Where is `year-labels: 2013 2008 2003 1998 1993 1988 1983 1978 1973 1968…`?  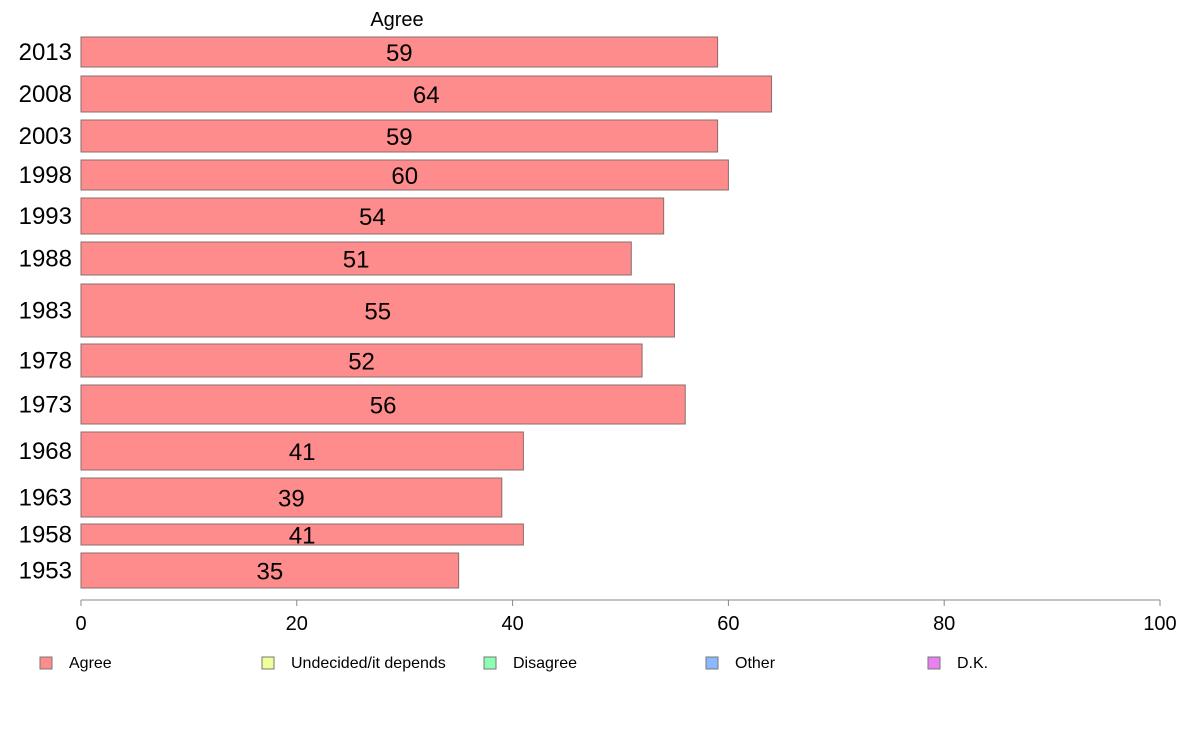
year-labels: 2013 2008 2003 1998 1993 1988 1983 1978 1973 1968… is located at coordinates (45, 312).